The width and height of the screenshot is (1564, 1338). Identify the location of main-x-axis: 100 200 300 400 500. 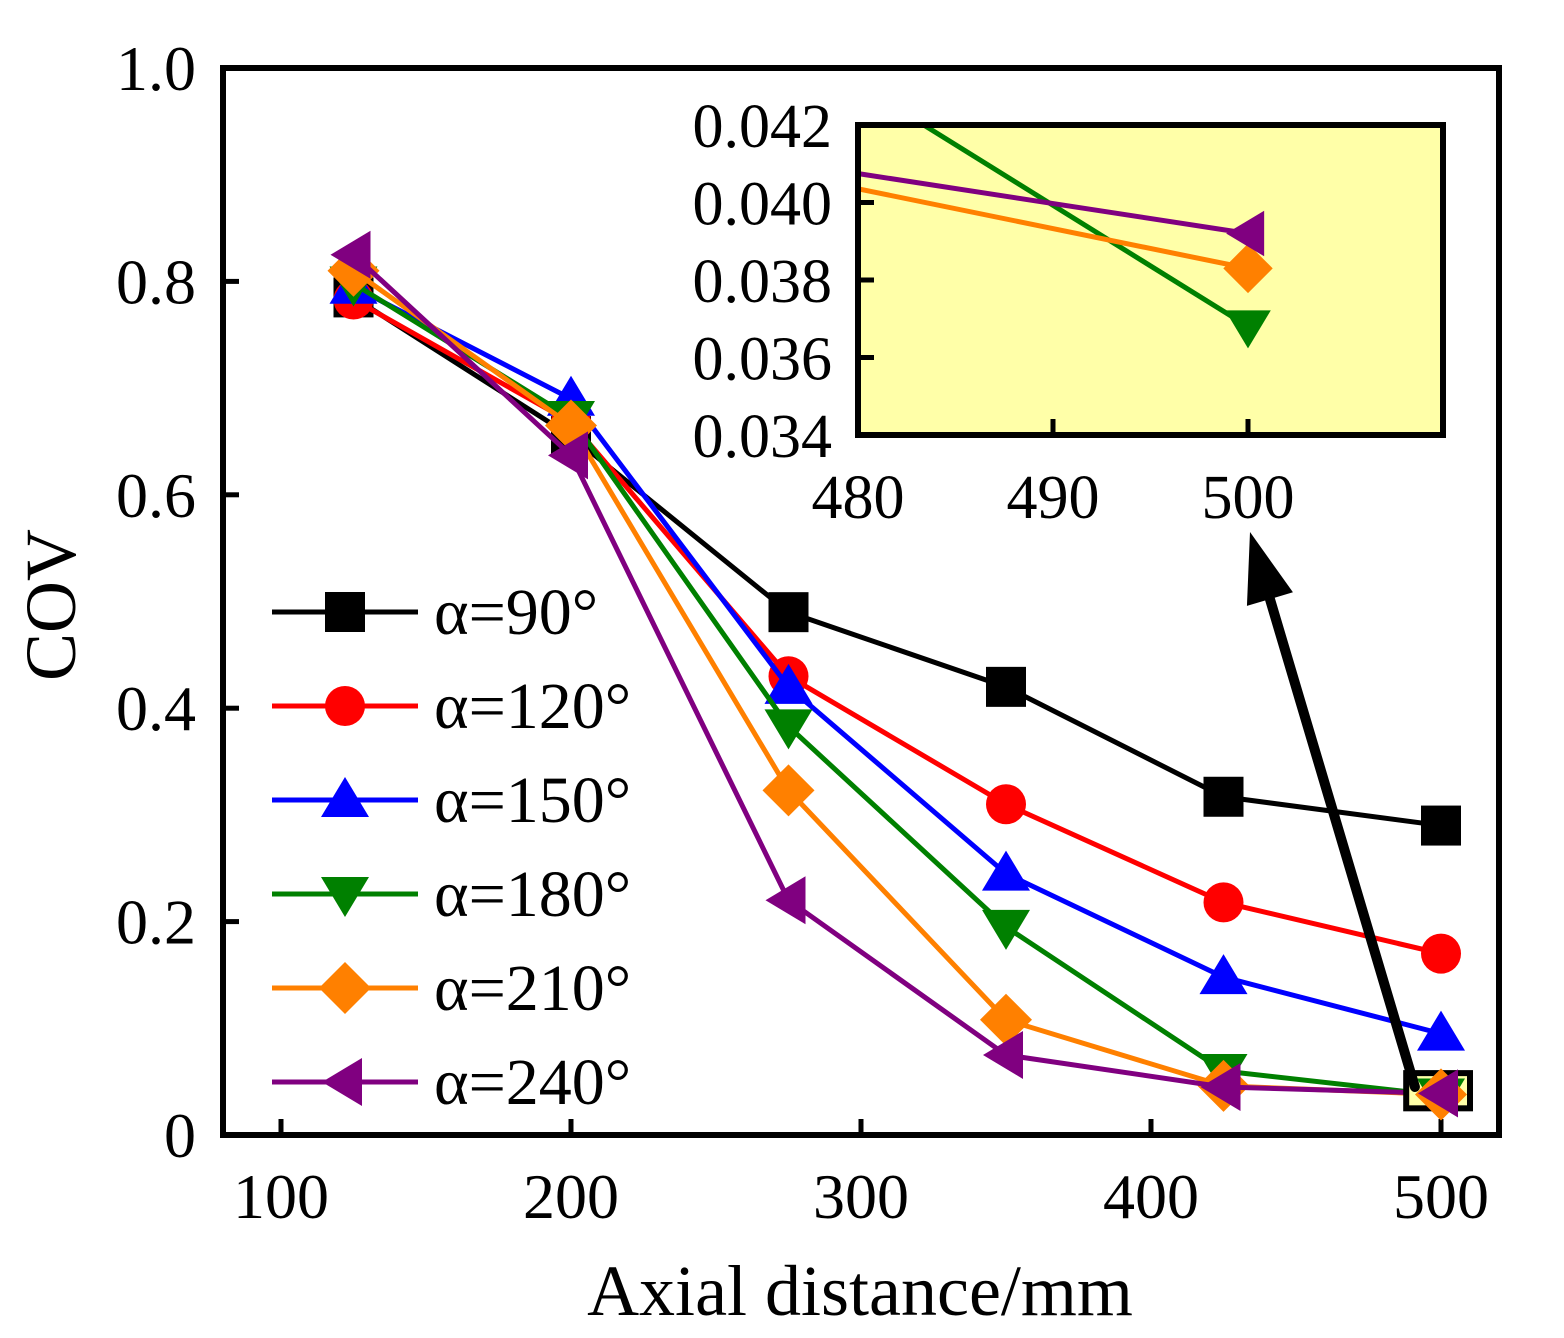
(861, 1175).